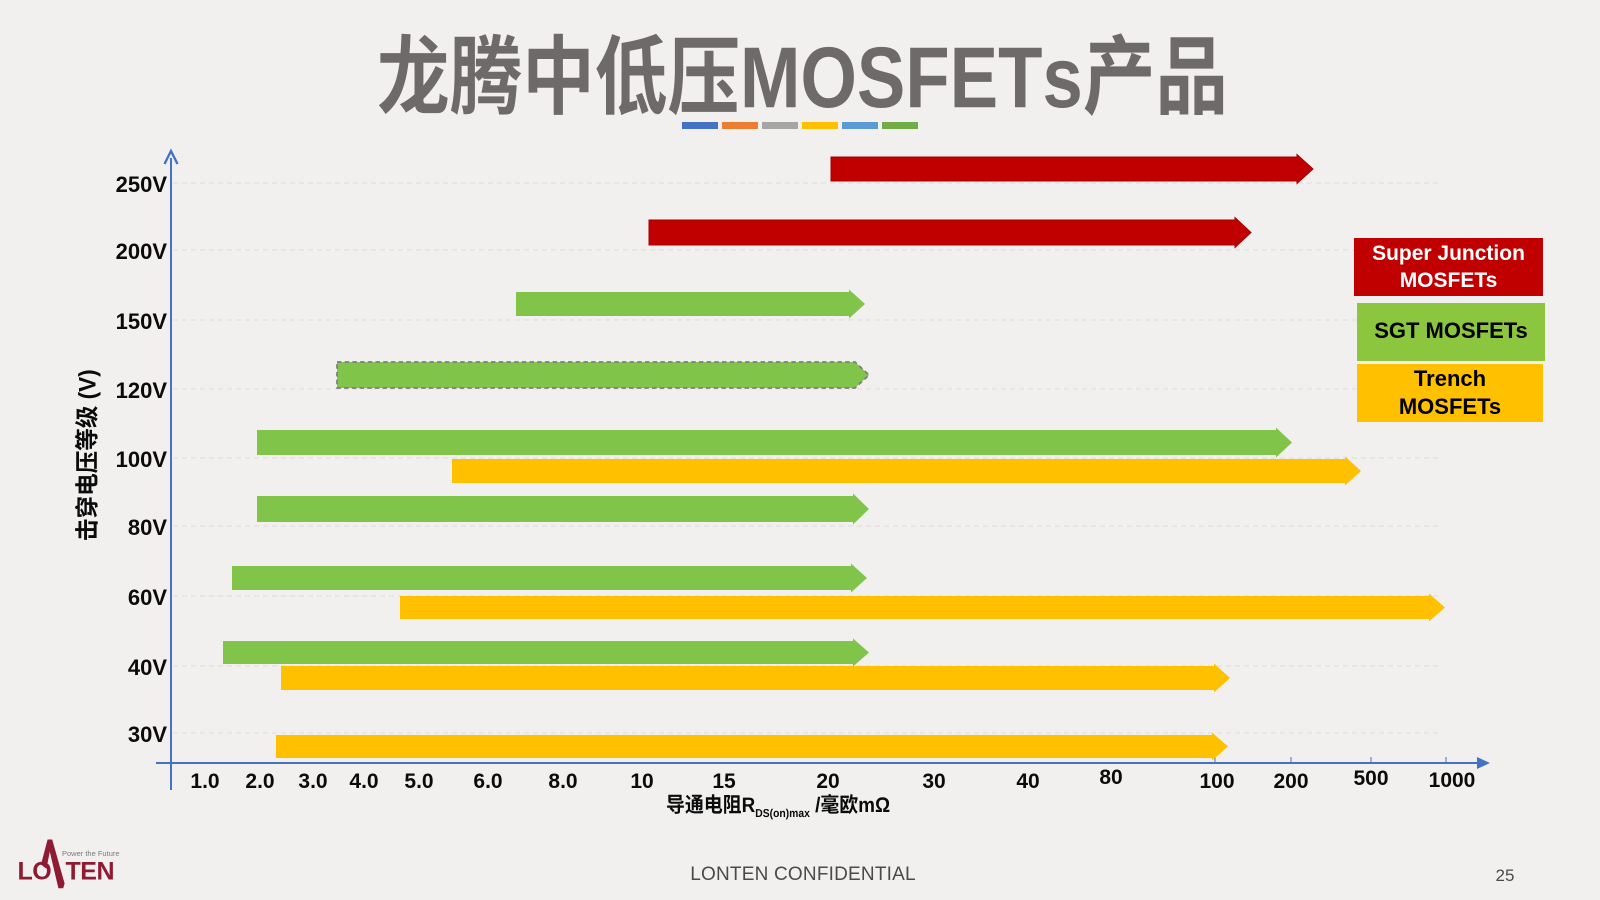  What do you see at coordinates (90, 872) in the screenshot?
I see `svg-text: TEN` at bounding box center [90, 872].